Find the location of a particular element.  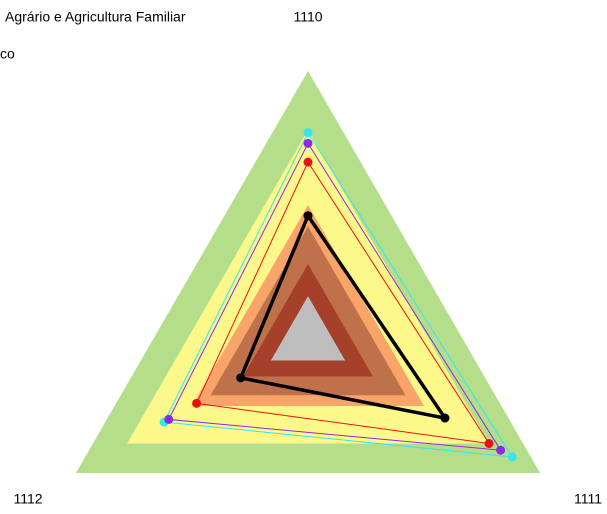

axis-label: 1110 is located at coordinates (307, 17).